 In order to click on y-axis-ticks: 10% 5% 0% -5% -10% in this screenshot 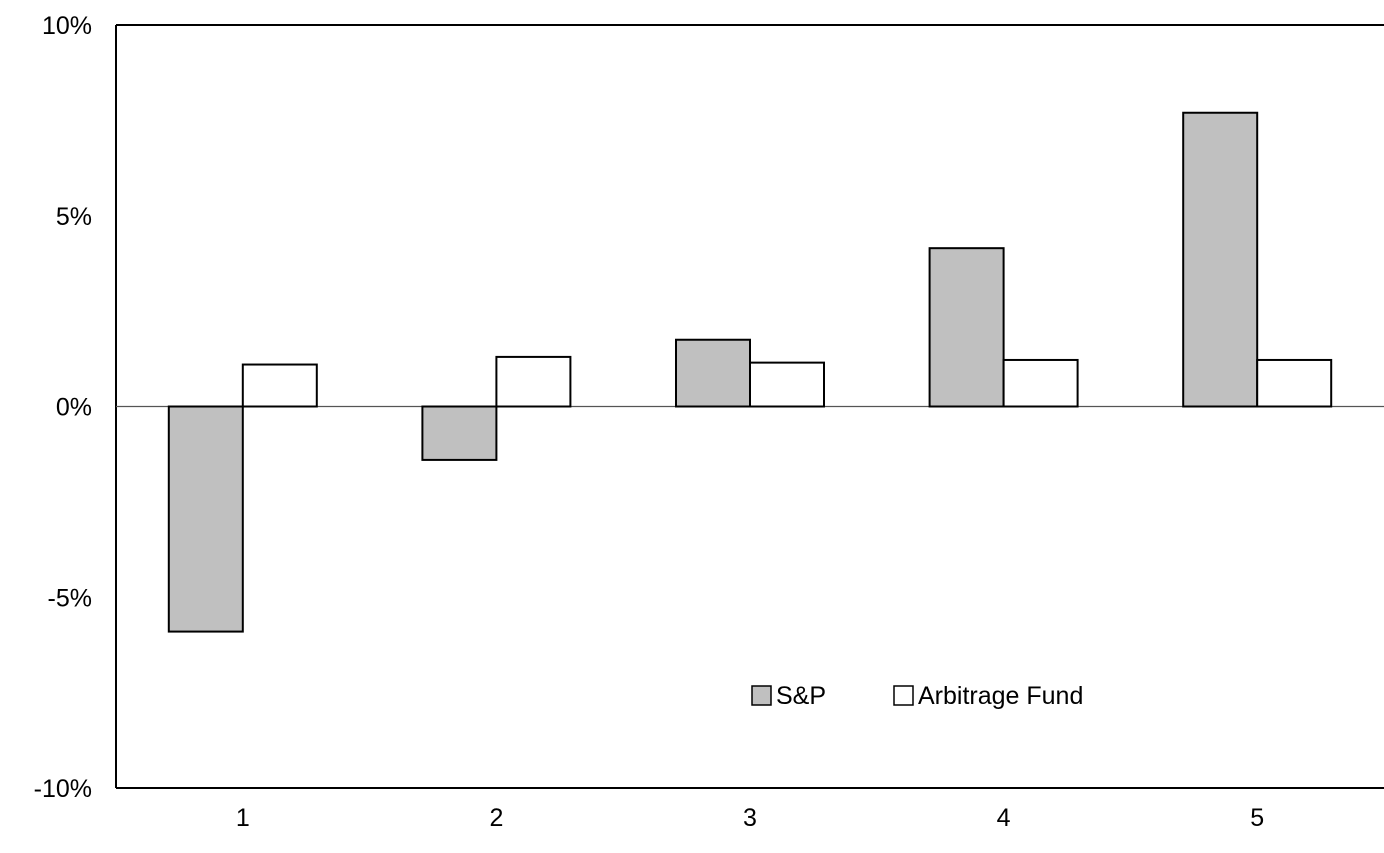, I will do `click(63, 407)`.